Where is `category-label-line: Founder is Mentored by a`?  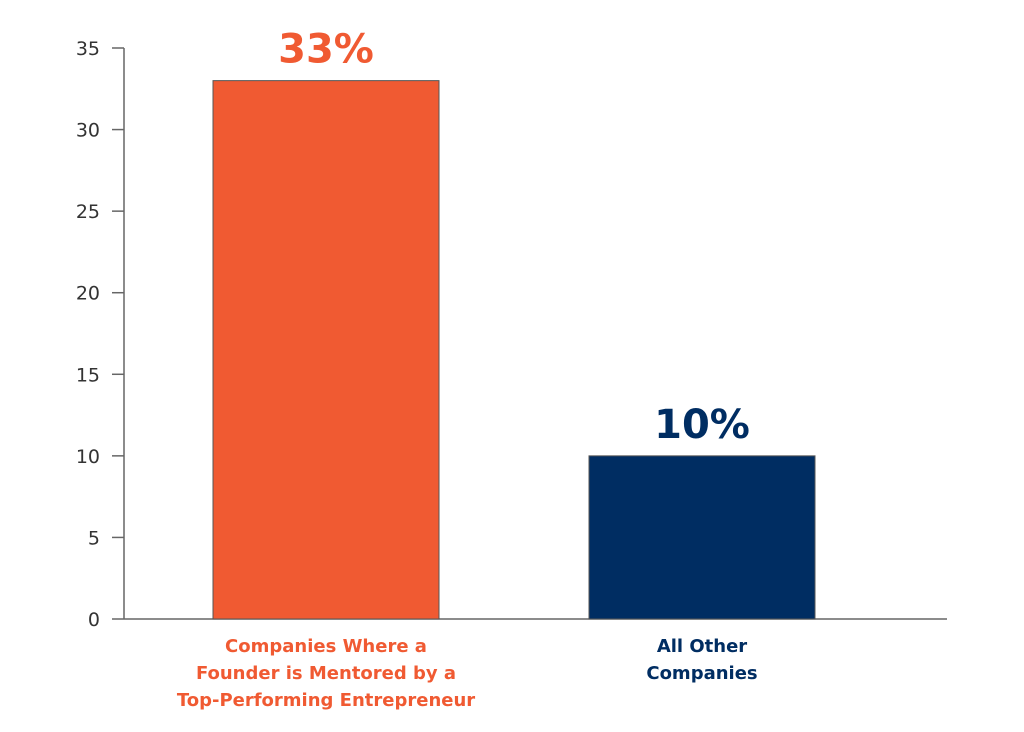 category-label-line: Founder is Mentored by a is located at coordinates (326, 673).